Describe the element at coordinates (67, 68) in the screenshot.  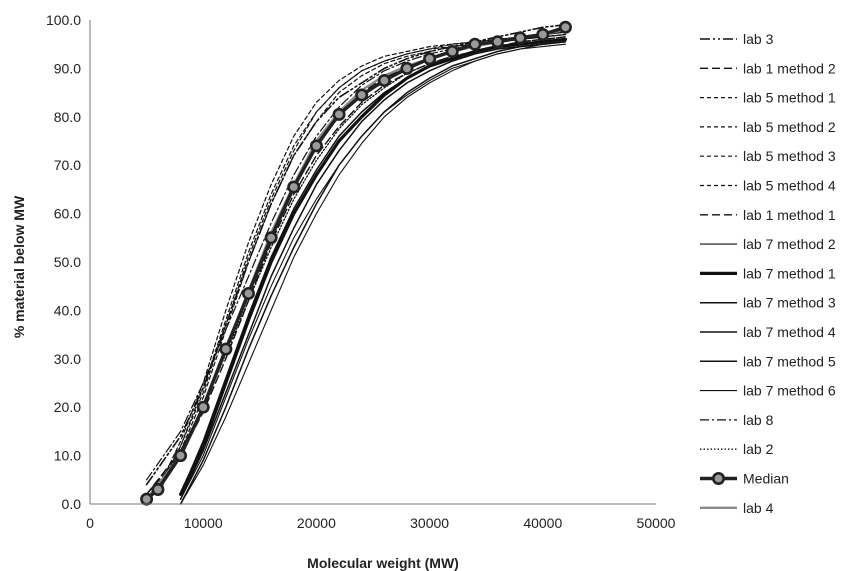
I see `y-tick-label: 90.0` at that location.